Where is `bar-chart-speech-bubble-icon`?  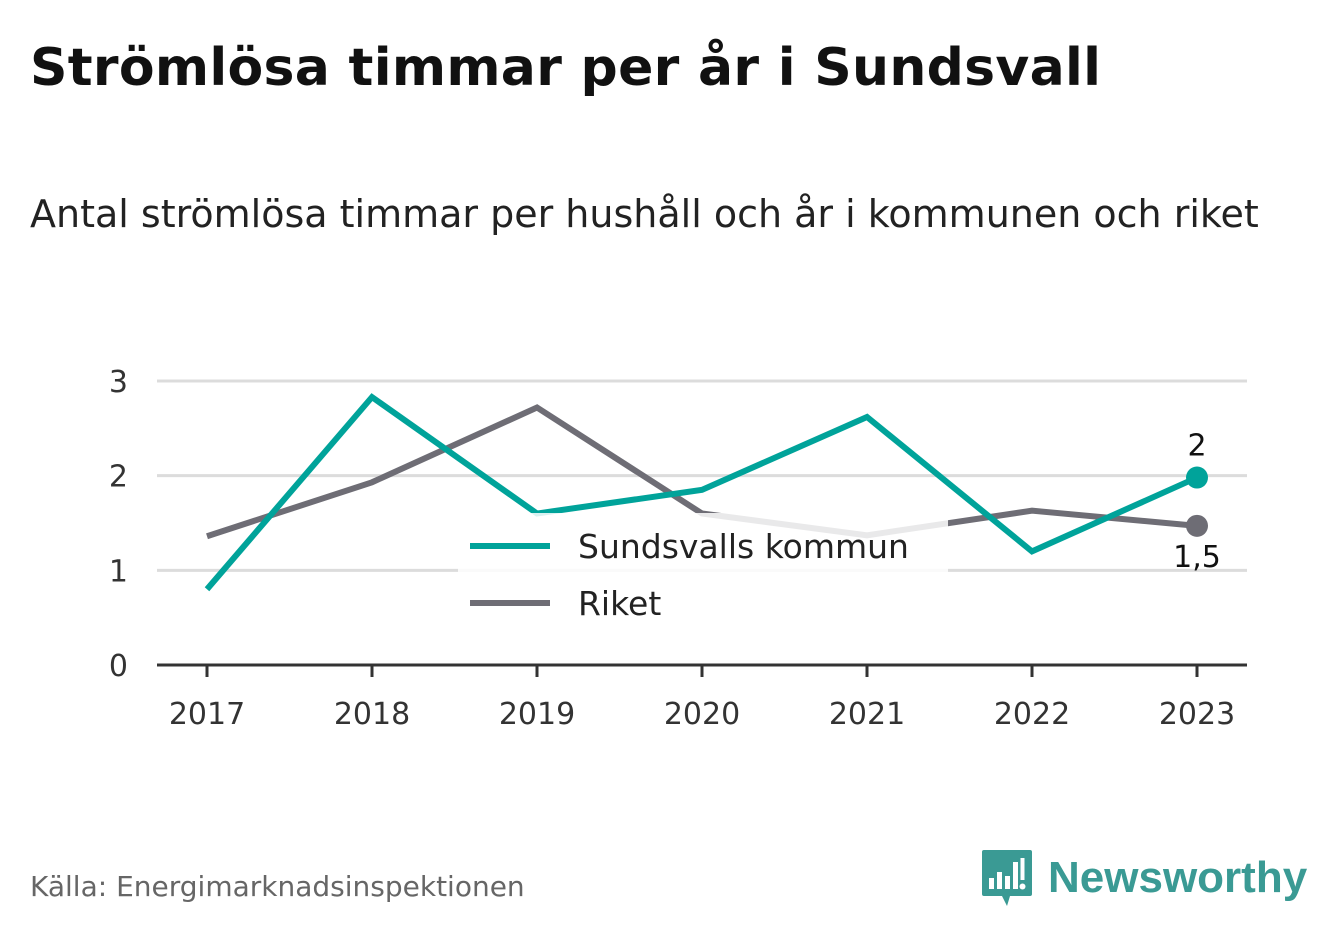
bar-chart-speech-bubble-icon is located at coordinates (1007, 878).